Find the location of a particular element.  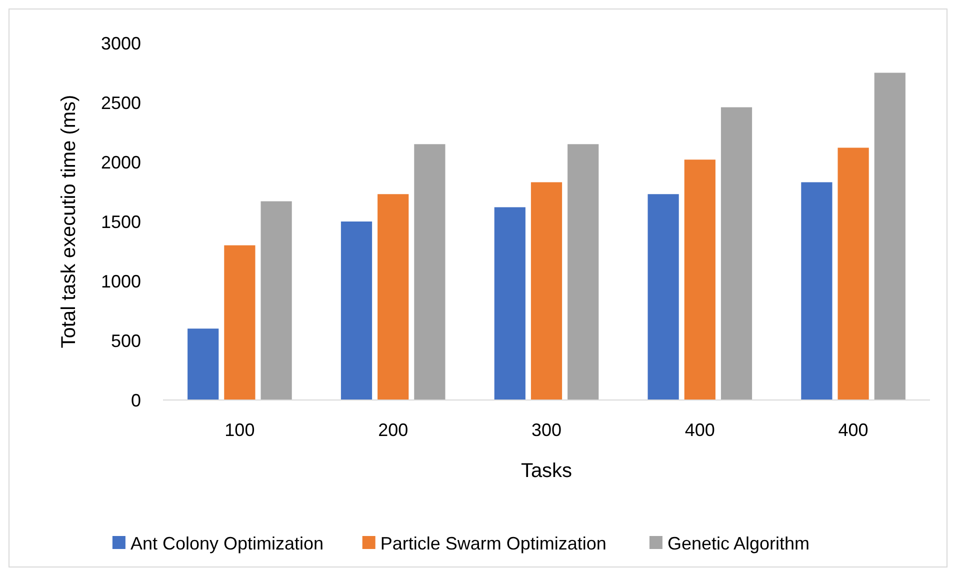

x-tick-label: 200 is located at coordinates (393, 430).